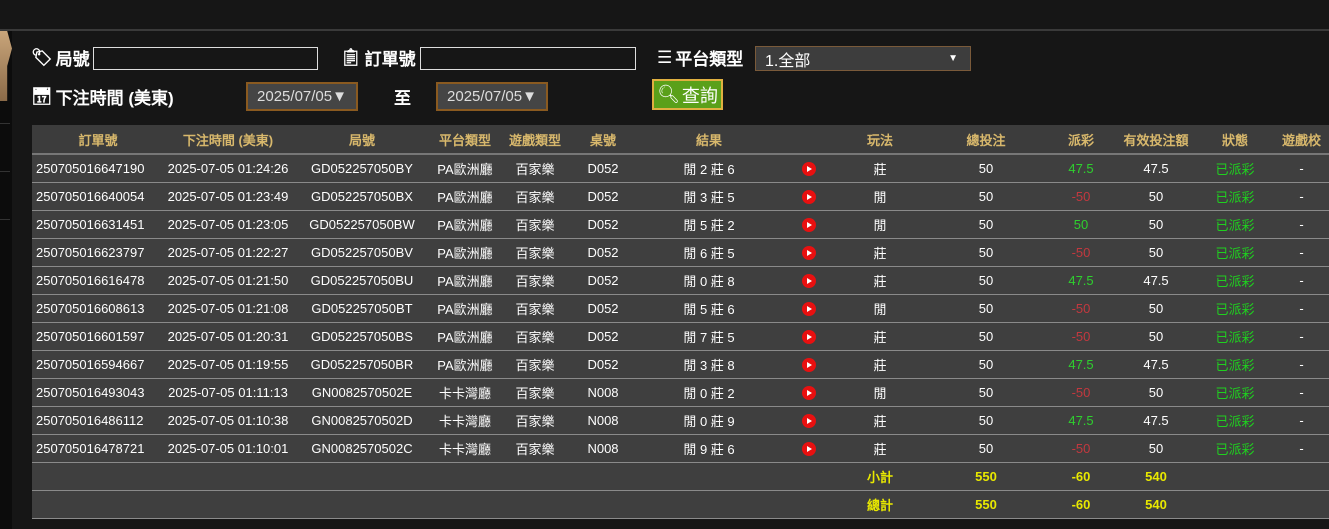  What do you see at coordinates (1156, 476) in the screenshot?
I see `subtotal-row-valid-bet: 540` at bounding box center [1156, 476].